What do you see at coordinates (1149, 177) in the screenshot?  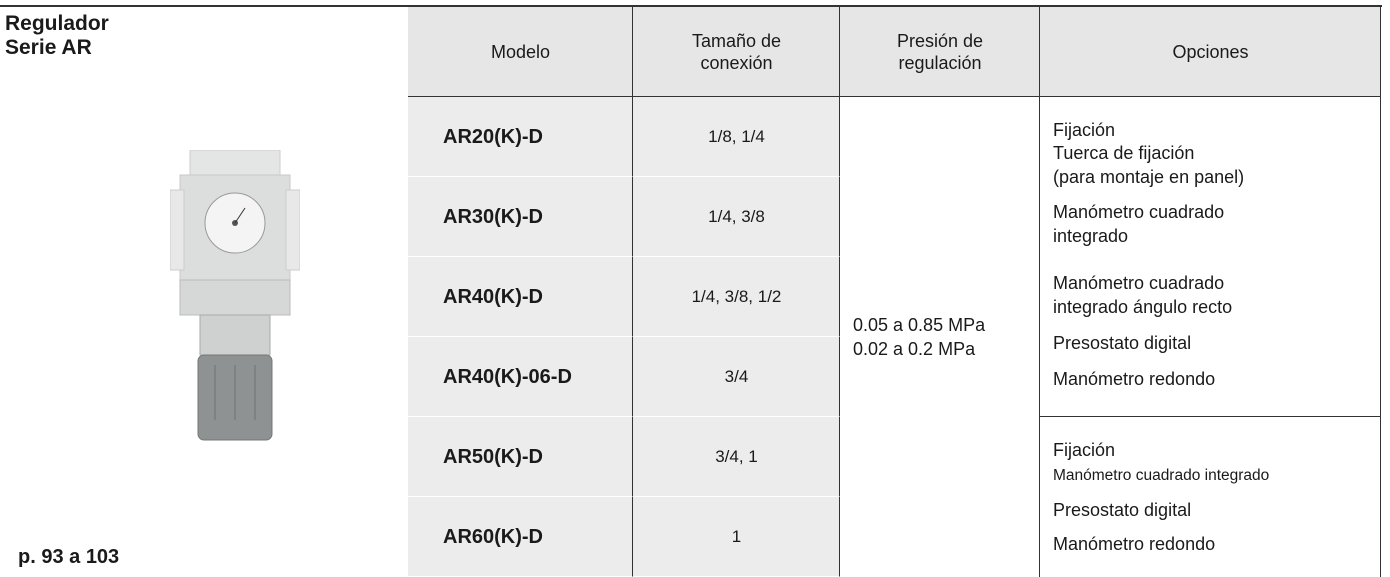 I see `option: (para montaje en panel)` at bounding box center [1149, 177].